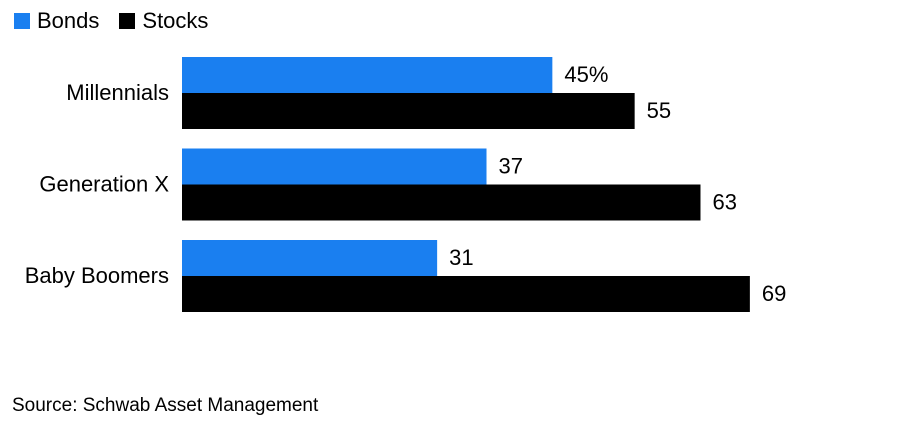 The image size is (907, 427). I want to click on data-label: 63, so click(724, 201).